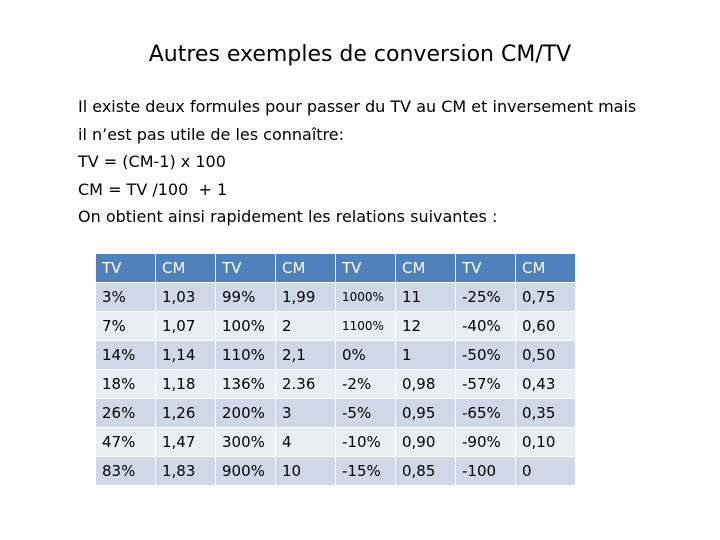 This screenshot has width=720, height=540. What do you see at coordinates (545, 355) in the screenshot?
I see `table-cell: 0,50` at bounding box center [545, 355].